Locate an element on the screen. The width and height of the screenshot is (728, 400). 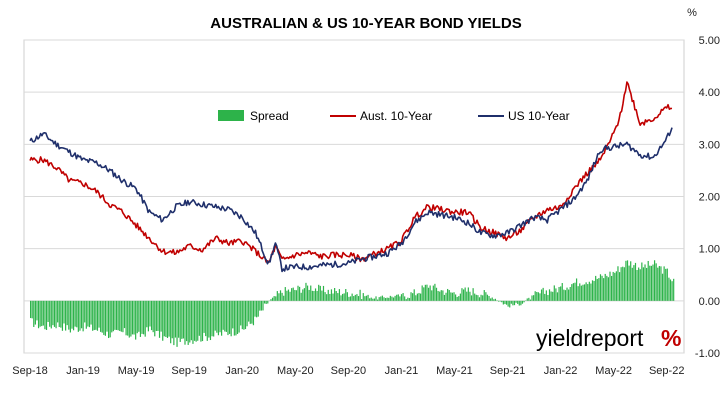
x-tick-label: May-19 is located at coordinates (136, 371).